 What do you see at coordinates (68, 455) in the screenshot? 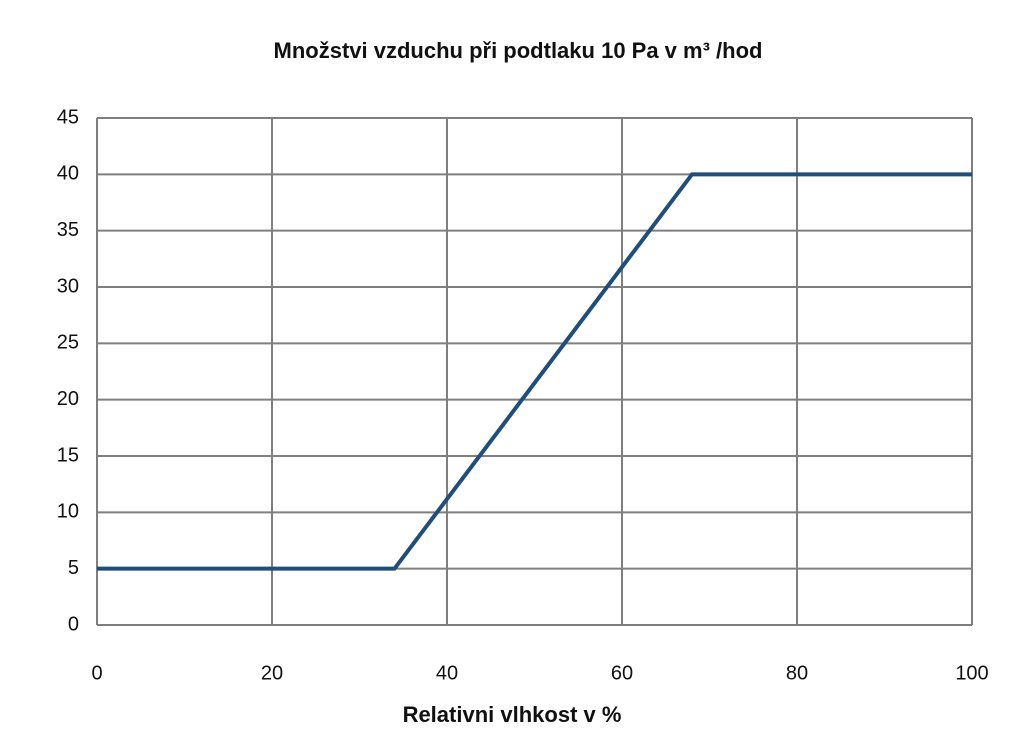
I see `y-tick-label: 15` at bounding box center [68, 455].